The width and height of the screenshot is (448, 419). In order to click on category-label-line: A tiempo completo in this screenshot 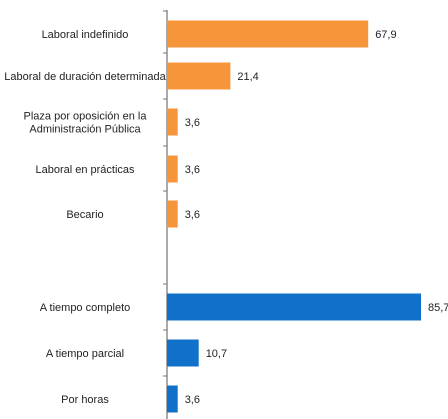, I will do `click(85, 308)`.